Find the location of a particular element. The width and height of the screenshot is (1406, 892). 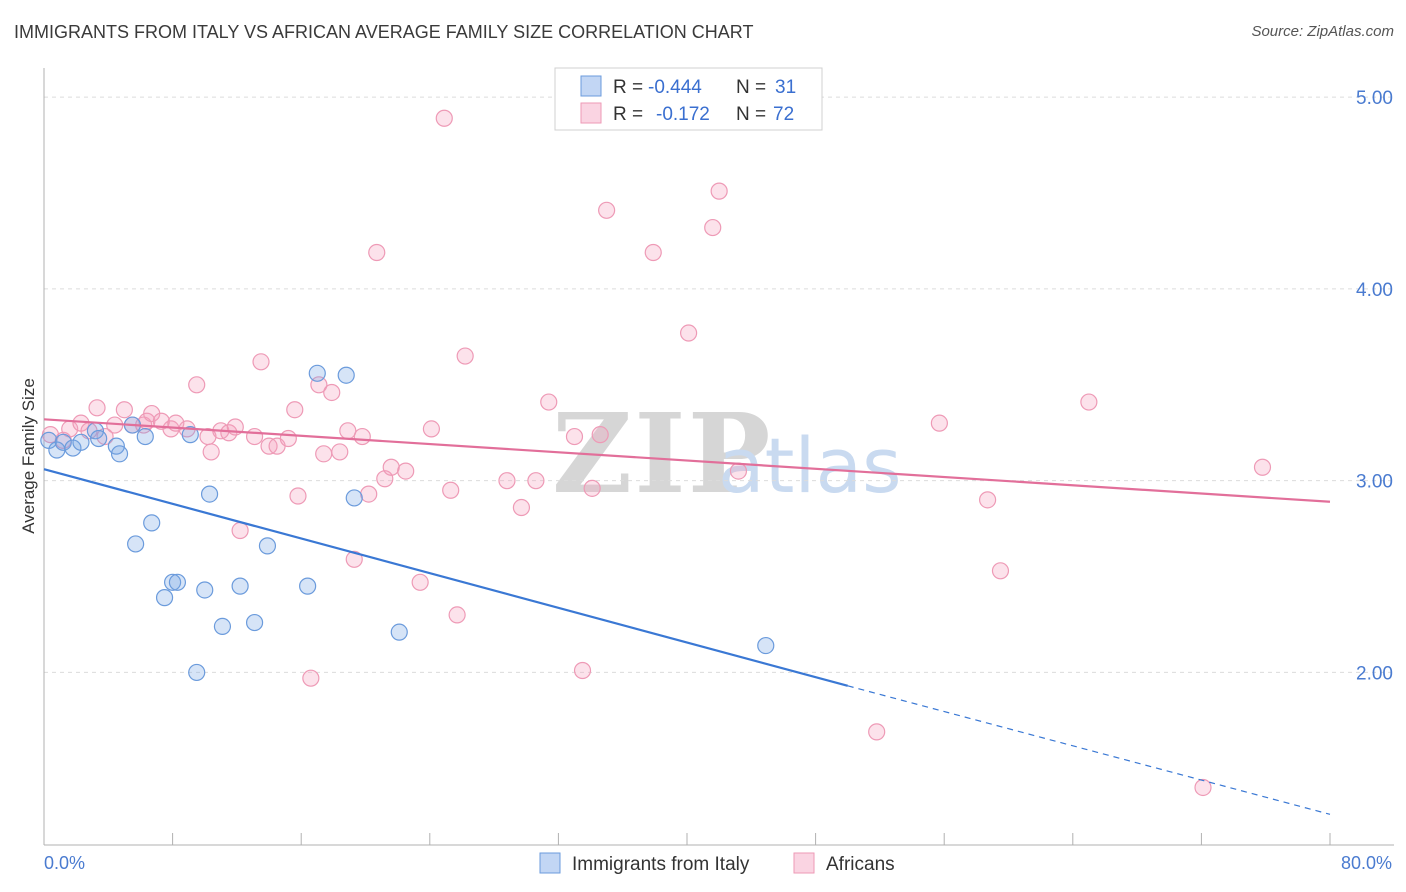

y-axis-label: Average Family Size is located at coordinates (28, 456).